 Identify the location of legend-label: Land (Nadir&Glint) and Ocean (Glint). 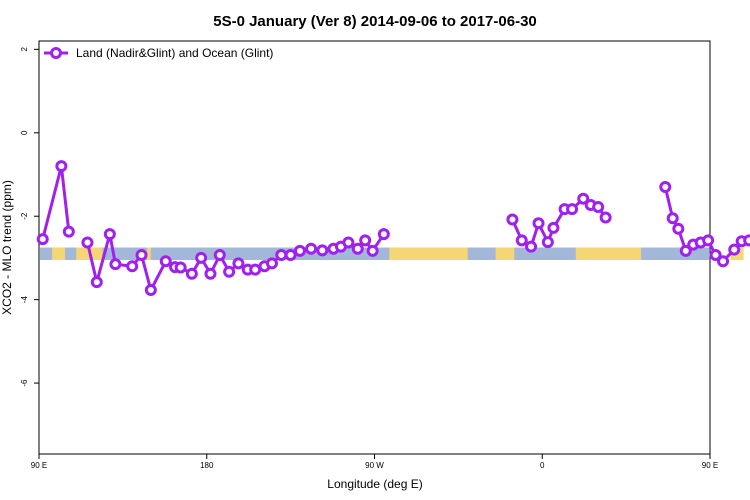
(174, 53).